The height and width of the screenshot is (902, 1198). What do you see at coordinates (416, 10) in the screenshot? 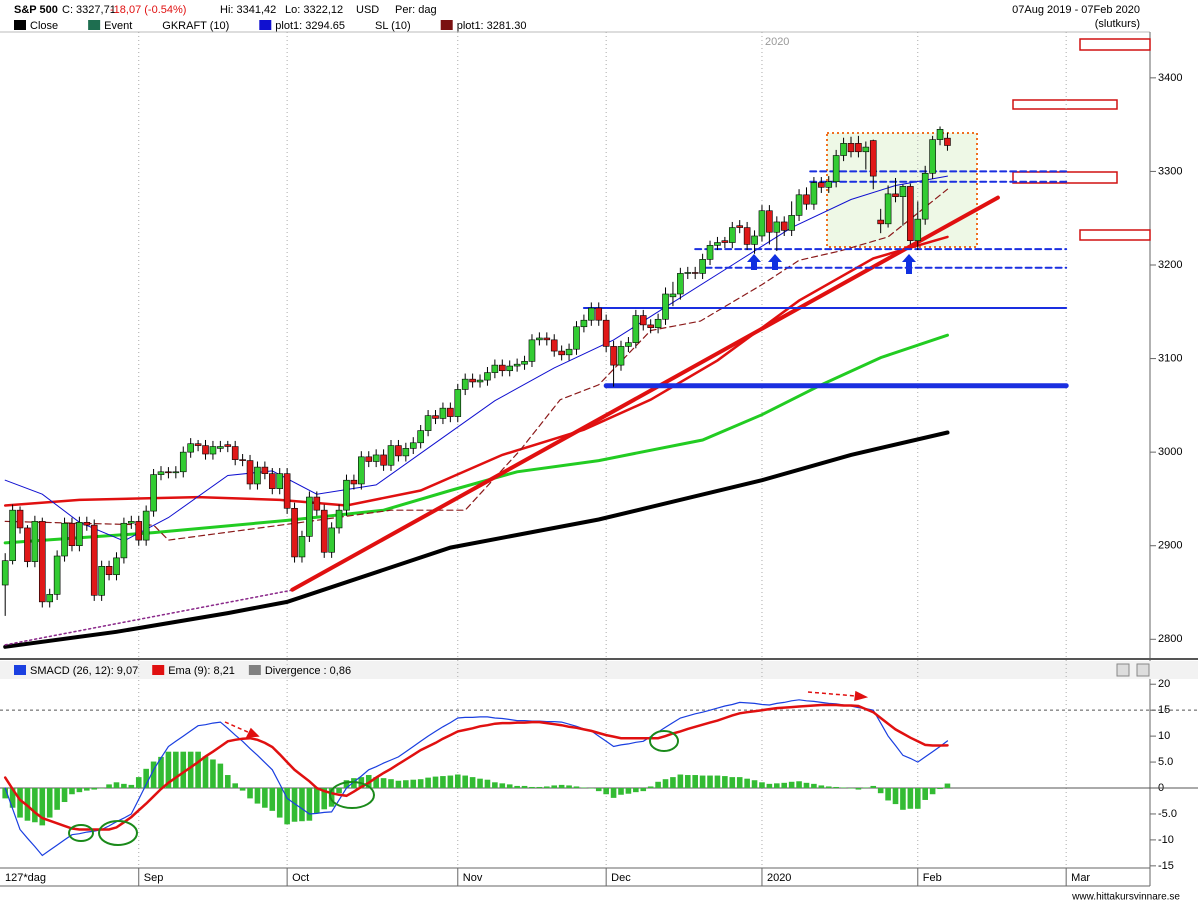
I see `period: Per: dag` at bounding box center [416, 10].